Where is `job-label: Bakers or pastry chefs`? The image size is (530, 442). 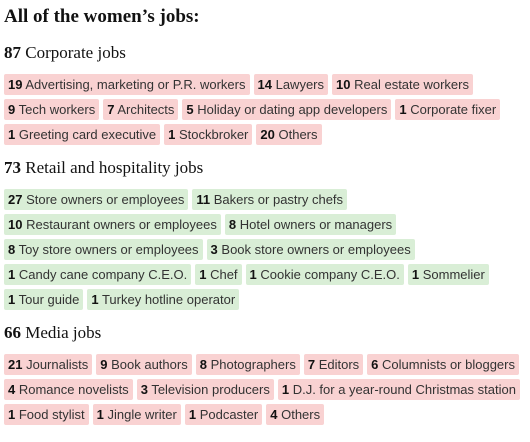
job-label: Bakers or pastry chefs is located at coordinates (278, 199).